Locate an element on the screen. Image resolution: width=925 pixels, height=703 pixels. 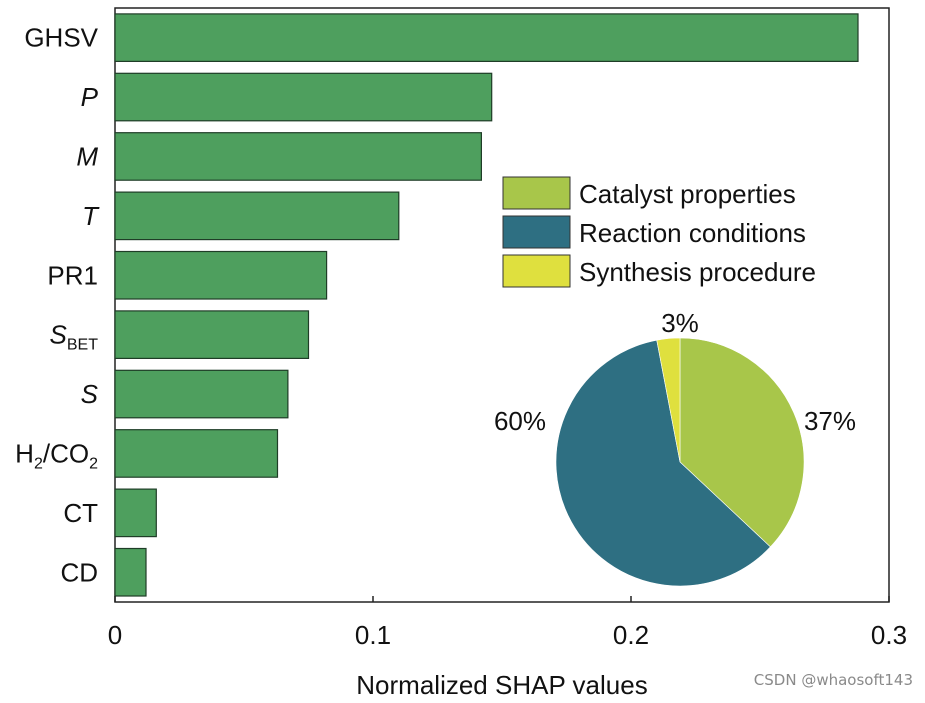
x-tick-label: 0.1 is located at coordinates (373, 635).